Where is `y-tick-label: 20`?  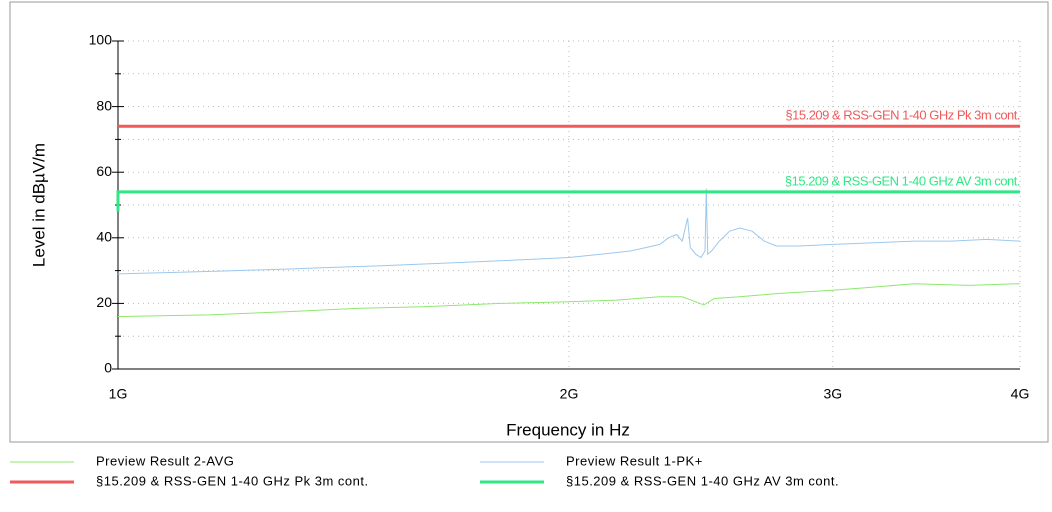 y-tick-label: 20 is located at coordinates (104, 302).